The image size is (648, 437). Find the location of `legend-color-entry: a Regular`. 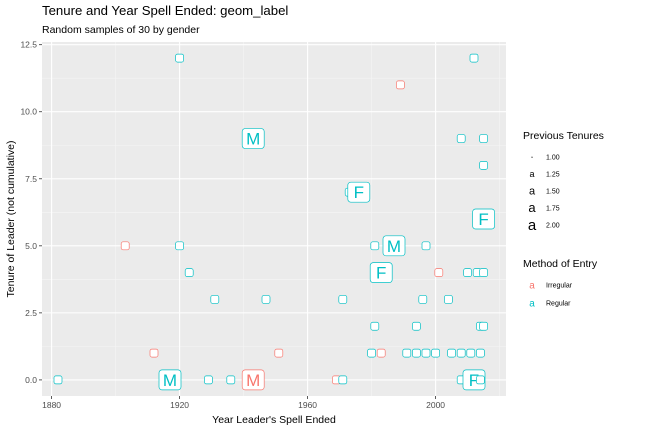

legend-color-entry: a Regular is located at coordinates (550, 304).